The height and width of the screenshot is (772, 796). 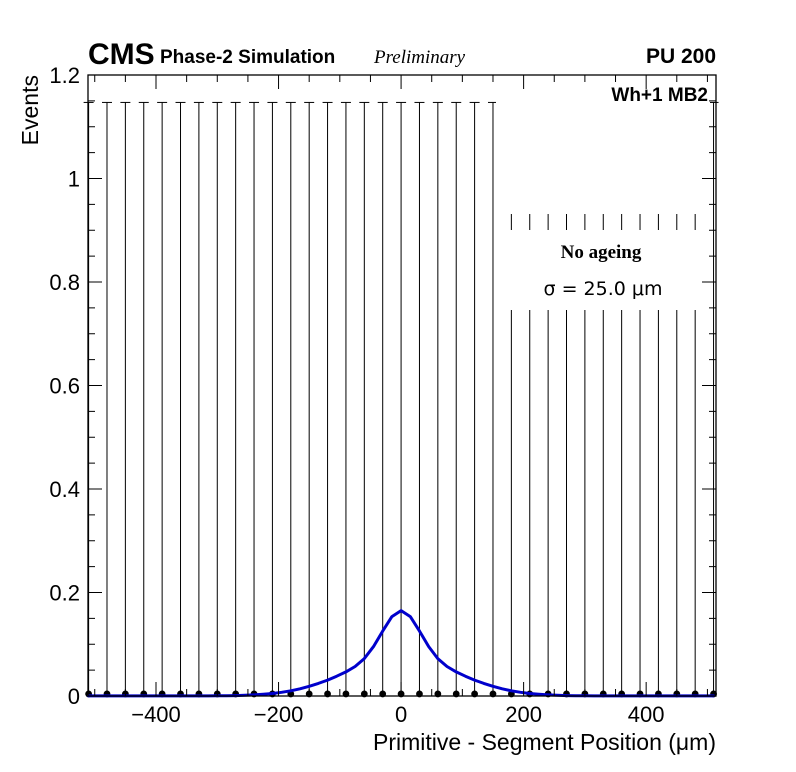 I want to click on cms-logo-text: CMS, so click(x=121, y=54).